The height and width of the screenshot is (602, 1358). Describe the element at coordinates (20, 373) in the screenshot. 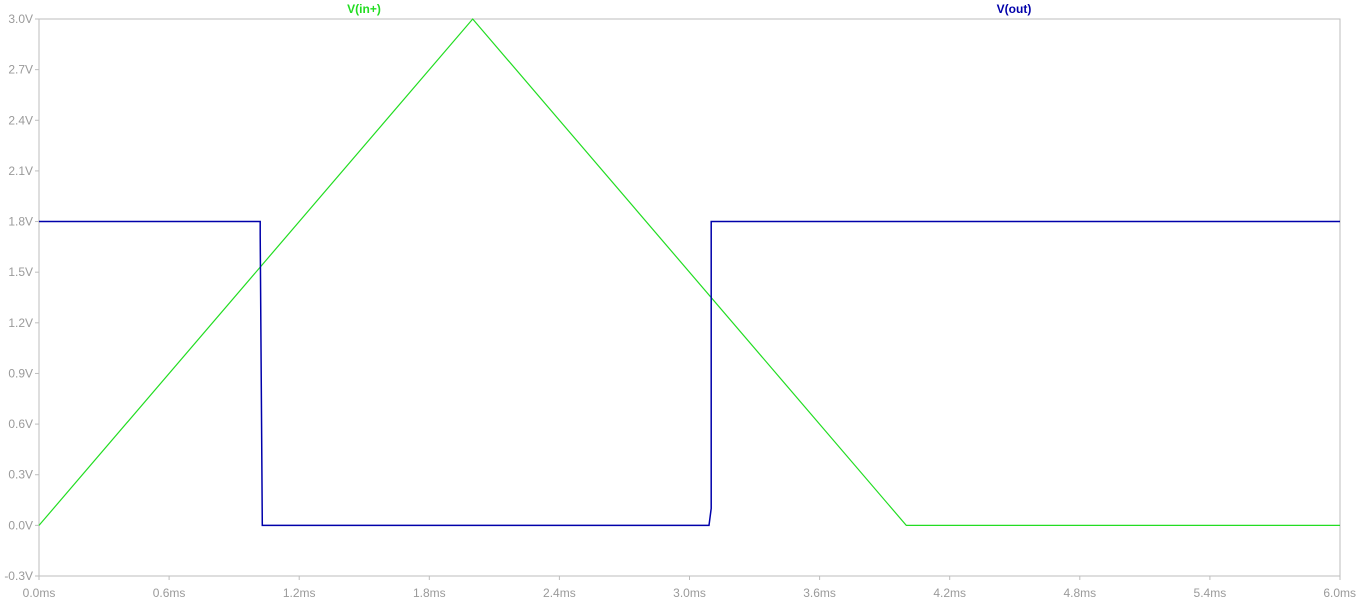

I see `y-tick-label: 0.9V` at that location.